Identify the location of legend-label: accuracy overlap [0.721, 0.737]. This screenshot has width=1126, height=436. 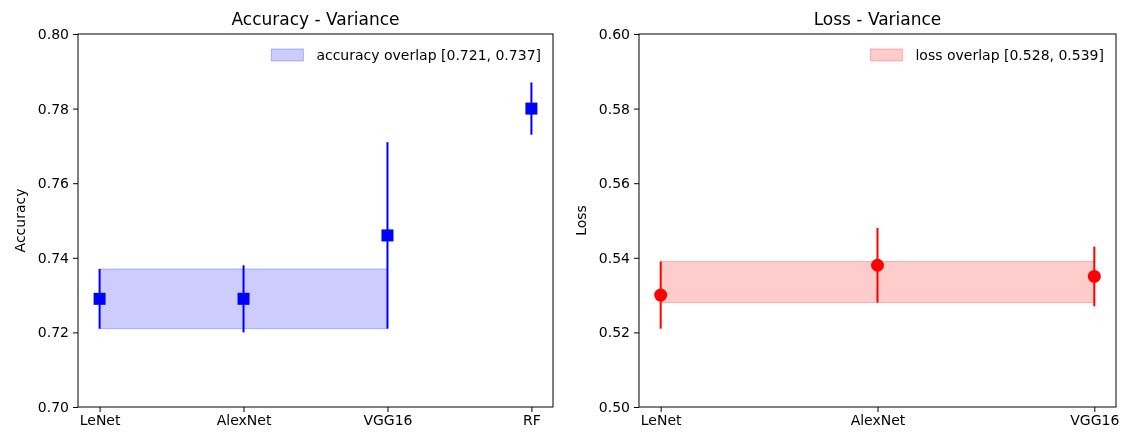
(428, 55).